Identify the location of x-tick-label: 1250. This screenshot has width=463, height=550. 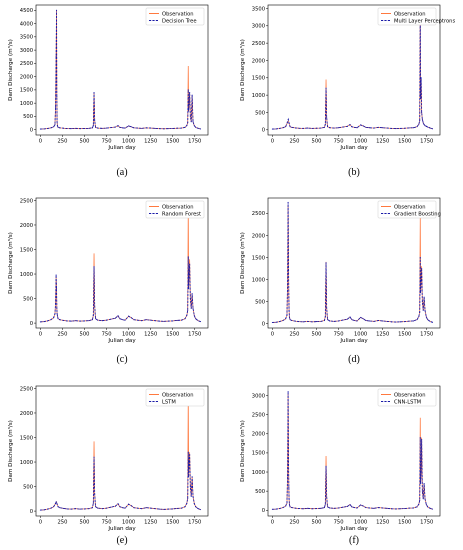
(382, 335).